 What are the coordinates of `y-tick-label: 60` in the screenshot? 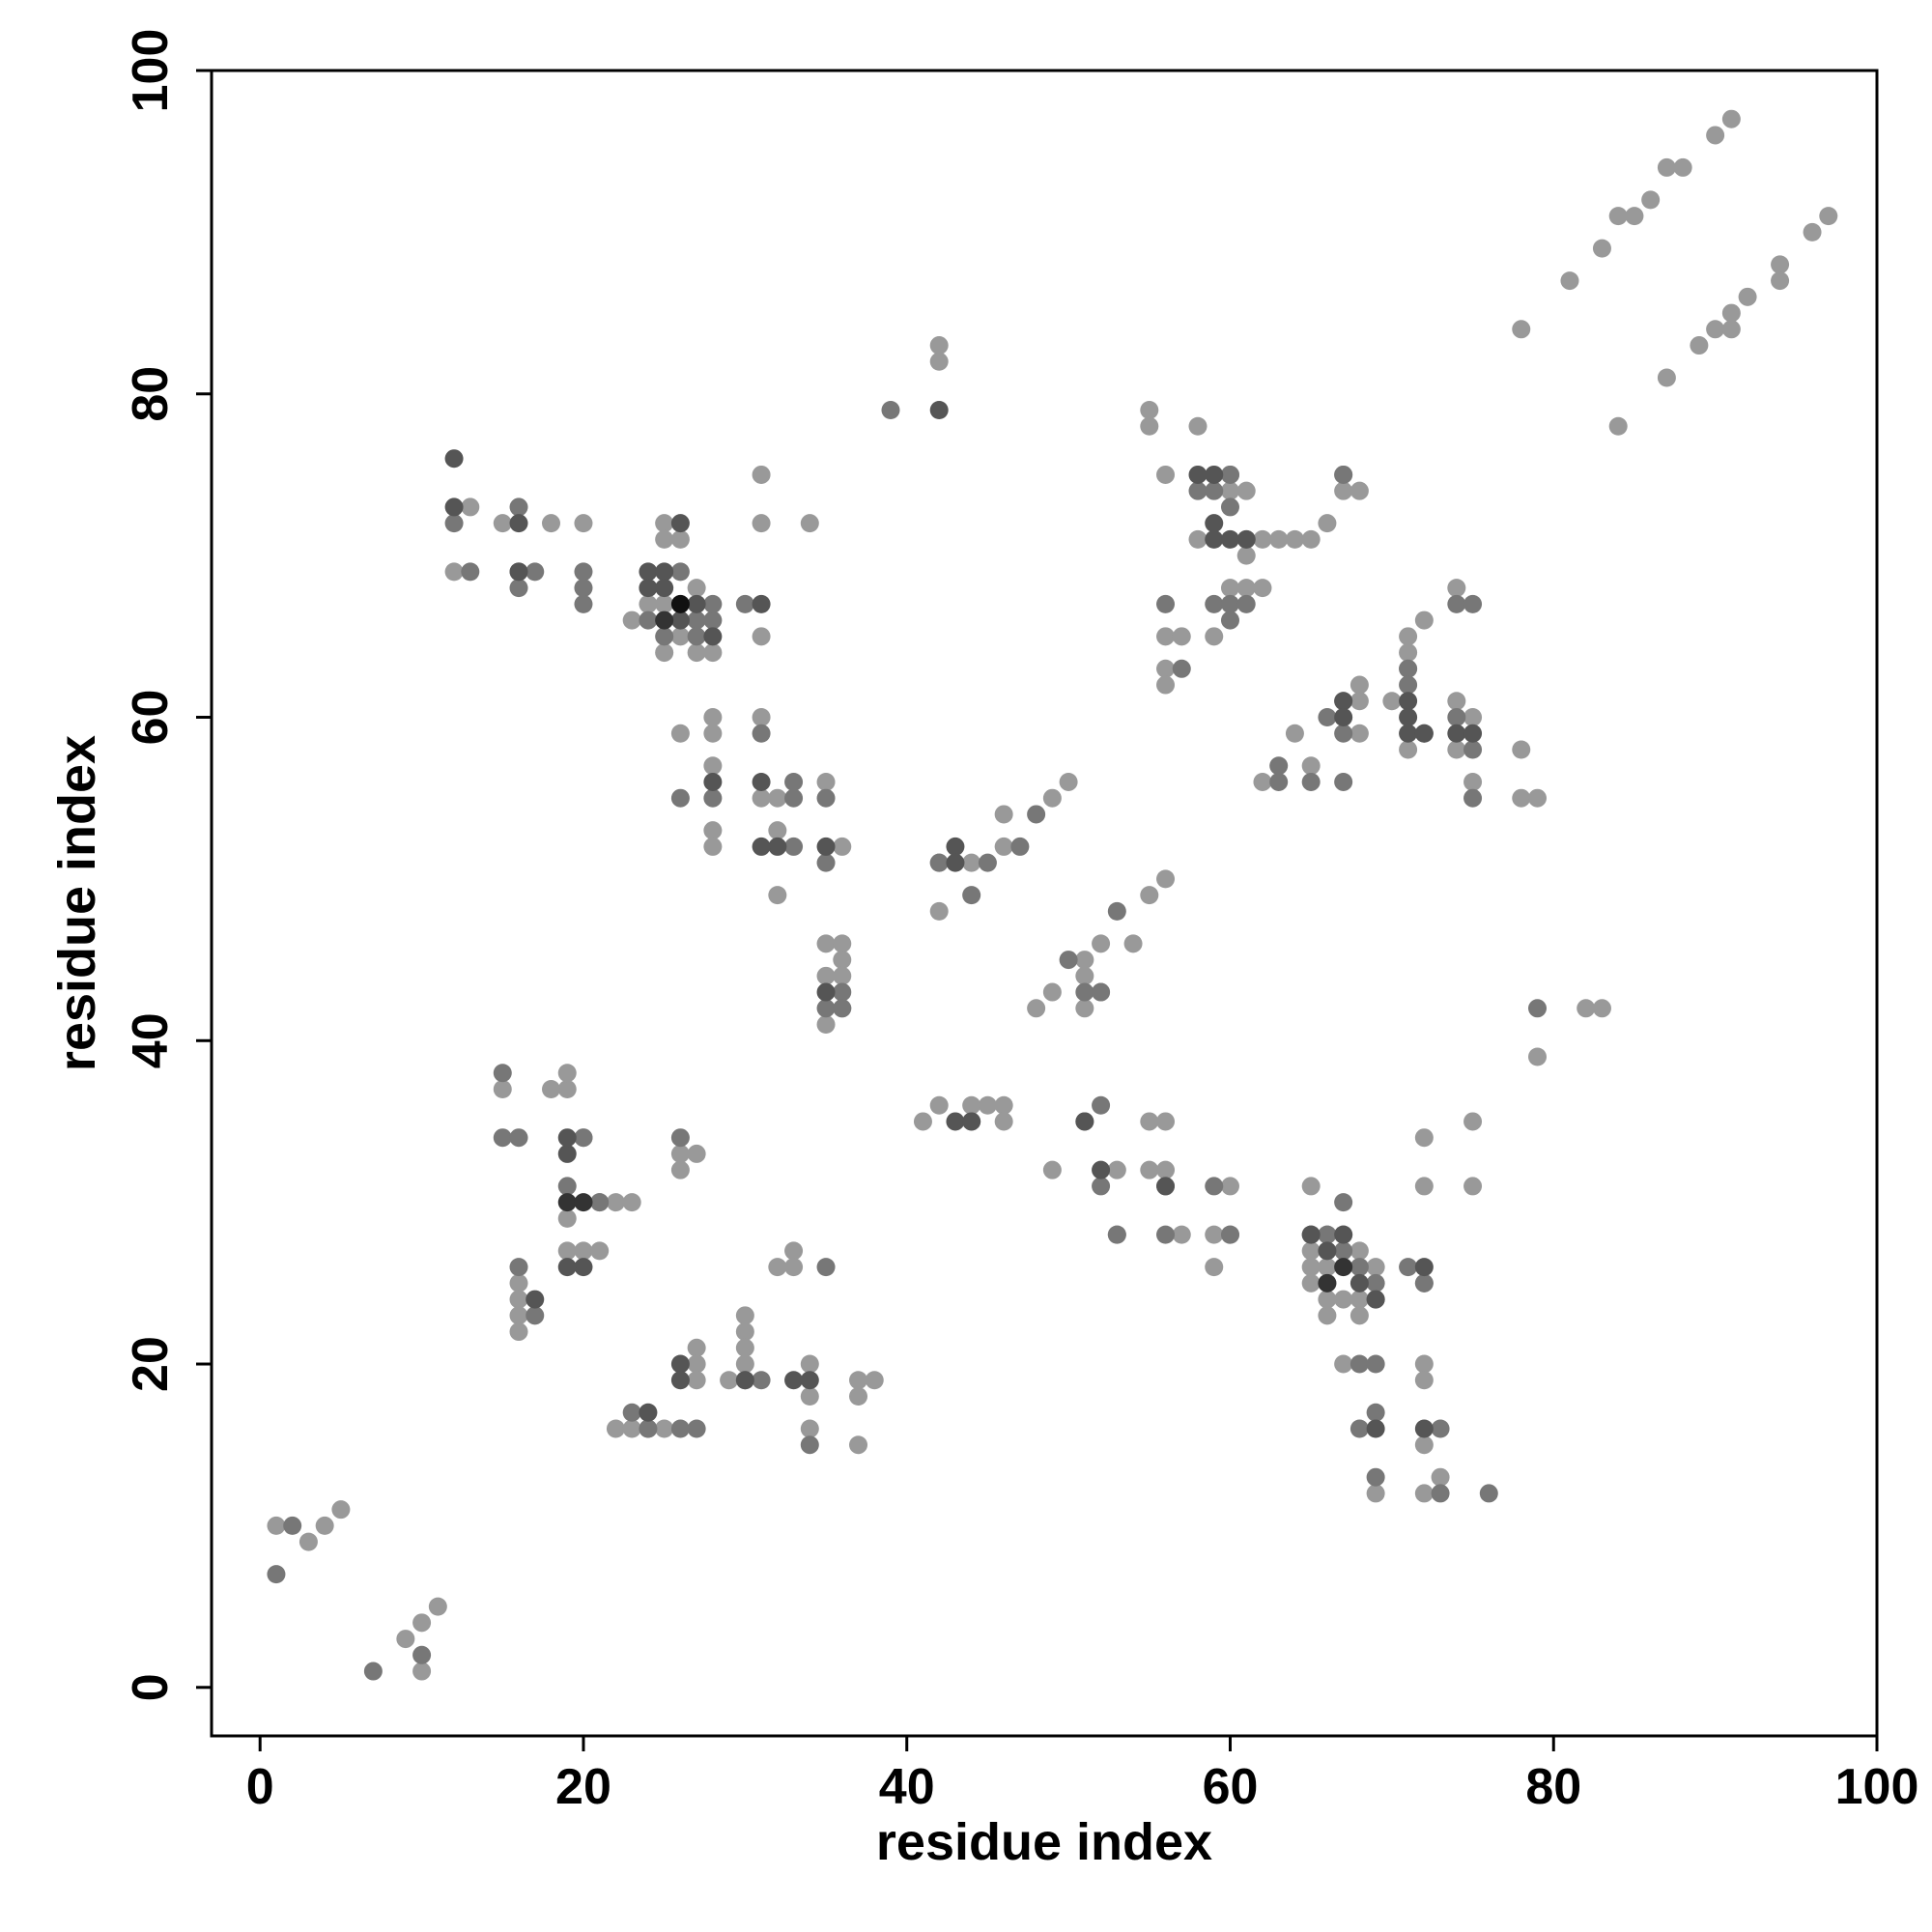 It's located at (151, 718).